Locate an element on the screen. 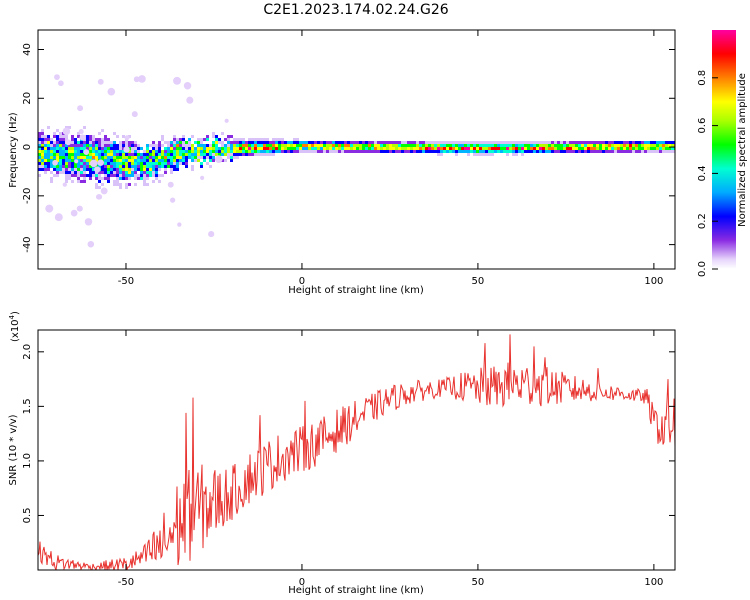  snr-y-tick-label: 1.0 is located at coordinates (27, 461).